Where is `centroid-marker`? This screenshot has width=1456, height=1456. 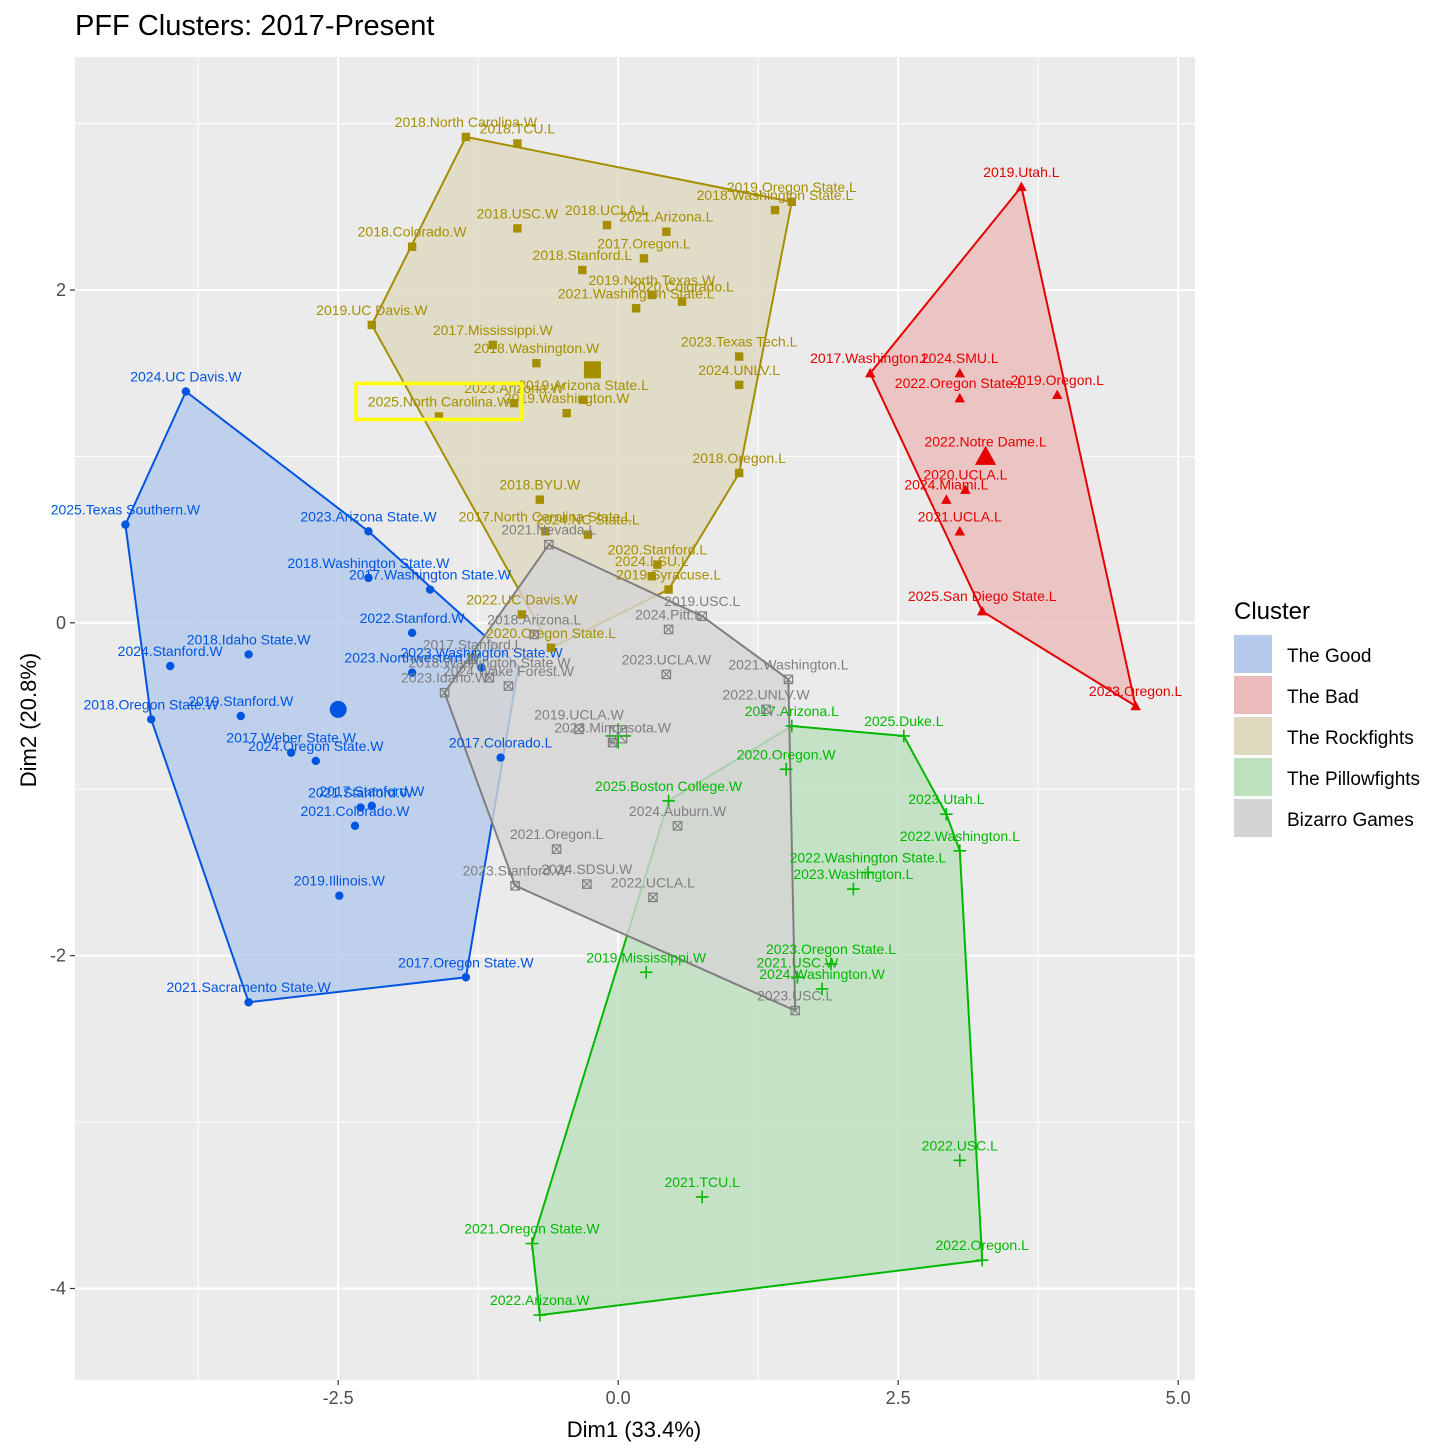
centroid-marker is located at coordinates (618, 734).